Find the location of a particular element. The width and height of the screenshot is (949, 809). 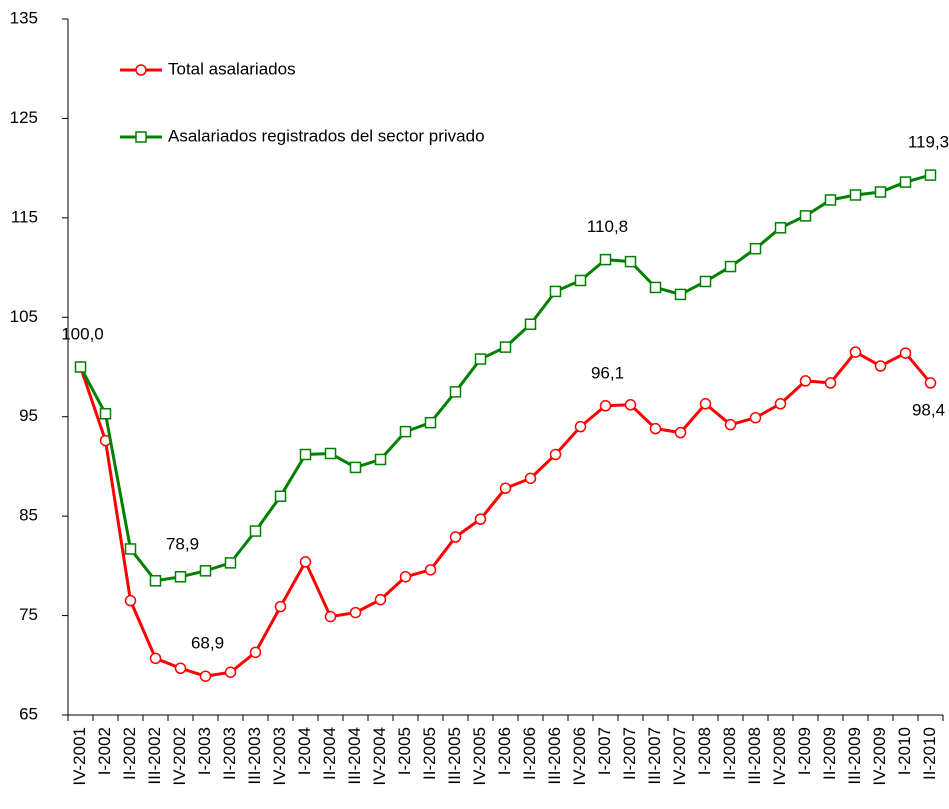

x-tick-label: IV-2007 is located at coordinates (679, 756).